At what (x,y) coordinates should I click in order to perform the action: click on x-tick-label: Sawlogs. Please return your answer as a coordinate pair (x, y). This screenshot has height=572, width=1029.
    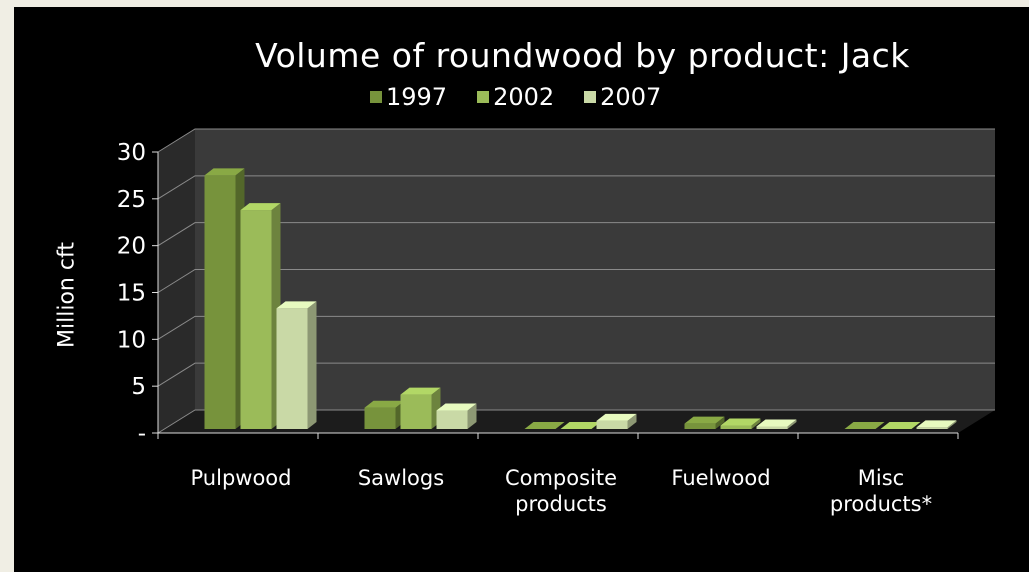
    Looking at the image, I should click on (401, 478).